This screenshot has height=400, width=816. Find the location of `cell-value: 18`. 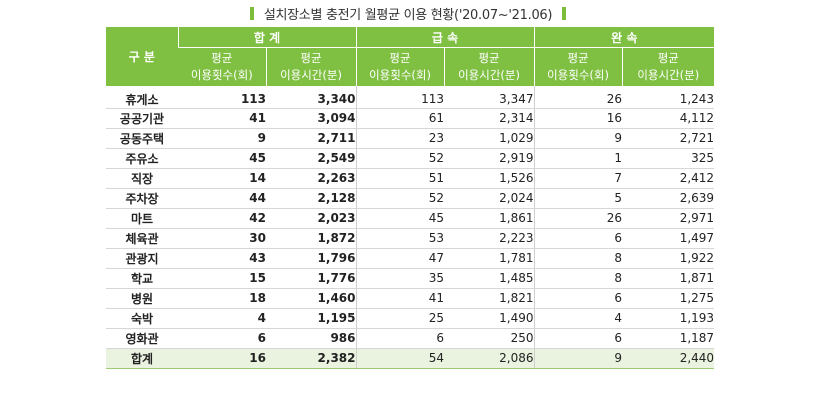

cell-value: 18 is located at coordinates (222, 298).